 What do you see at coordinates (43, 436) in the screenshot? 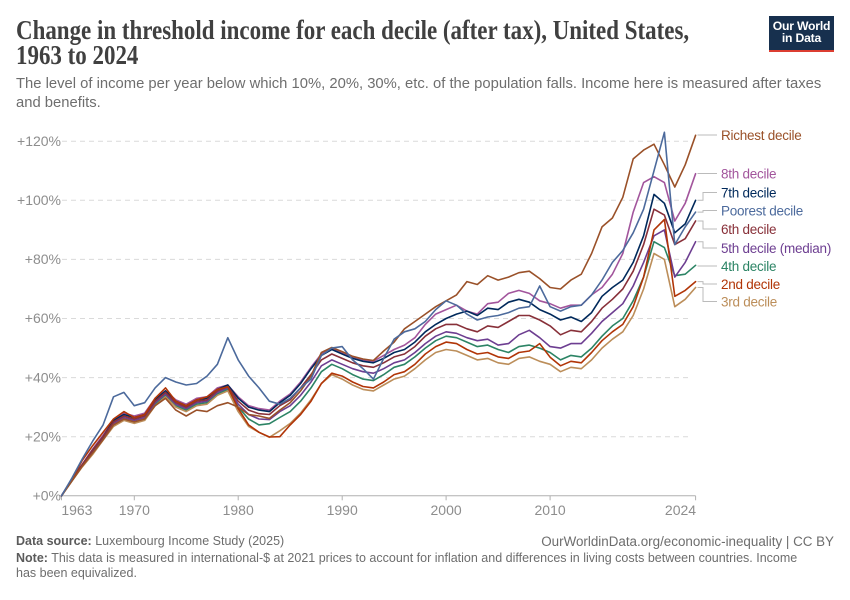
I see `svg-text: +20%` at bounding box center [43, 436].